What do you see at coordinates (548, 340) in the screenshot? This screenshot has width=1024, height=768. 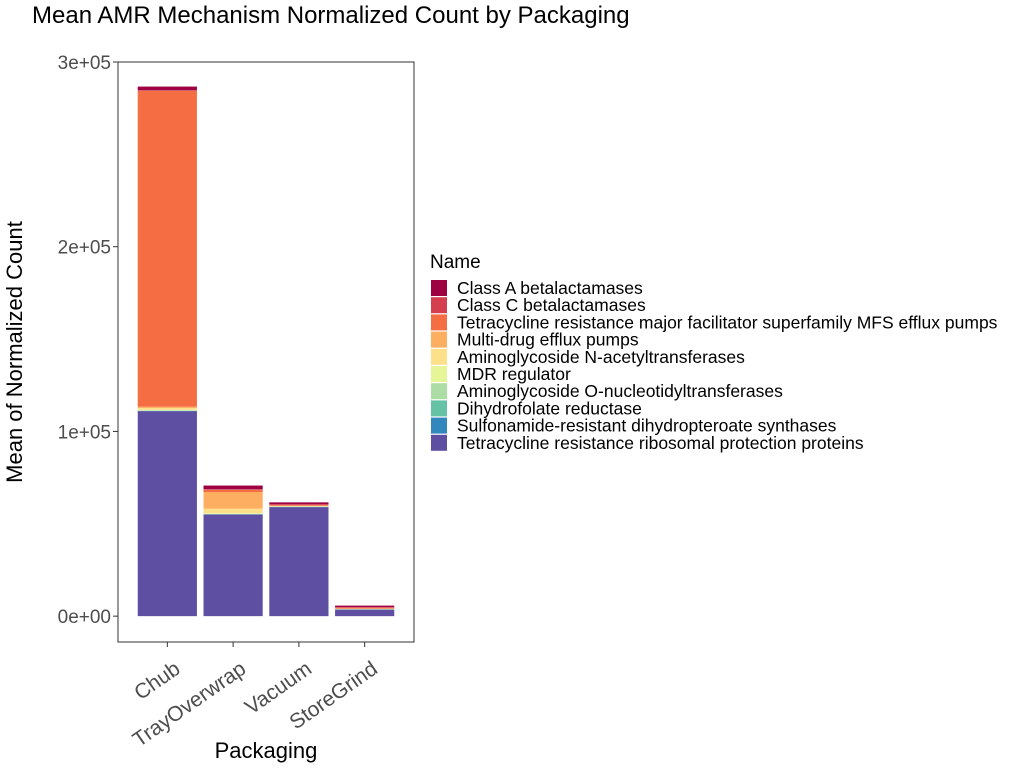 I see `legend-label: Multi-drug efflux pumps` at bounding box center [548, 340].